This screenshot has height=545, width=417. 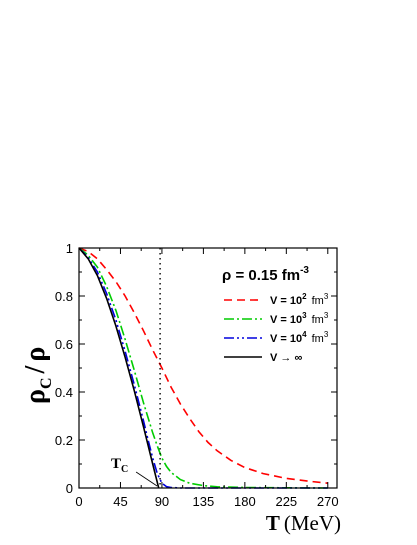 I want to click on y-tick-label: 0.6, so click(x=64, y=344).